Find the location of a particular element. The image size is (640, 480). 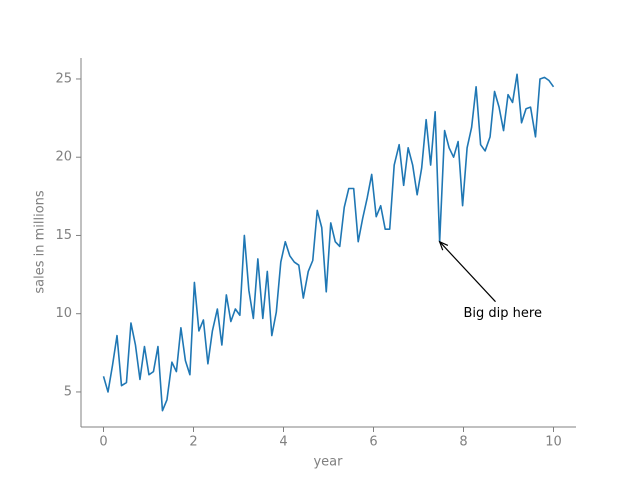

x-tick-label: 4 is located at coordinates (283, 442).